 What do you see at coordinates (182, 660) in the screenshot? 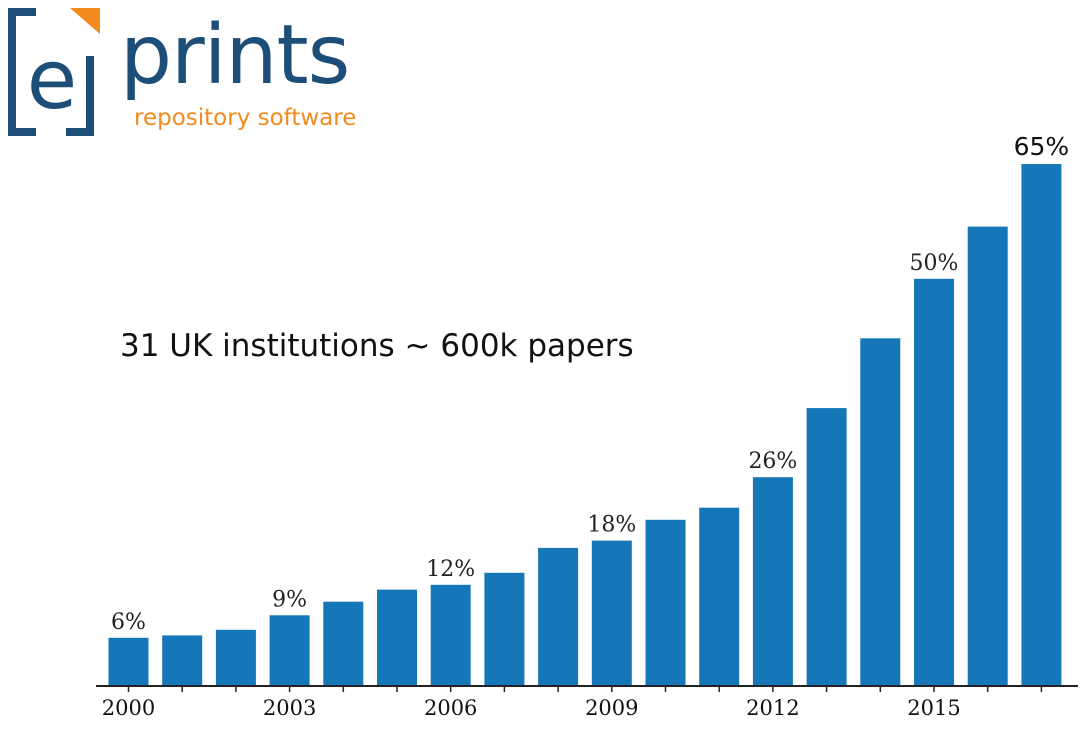
I see `bar-2001` at bounding box center [182, 660].